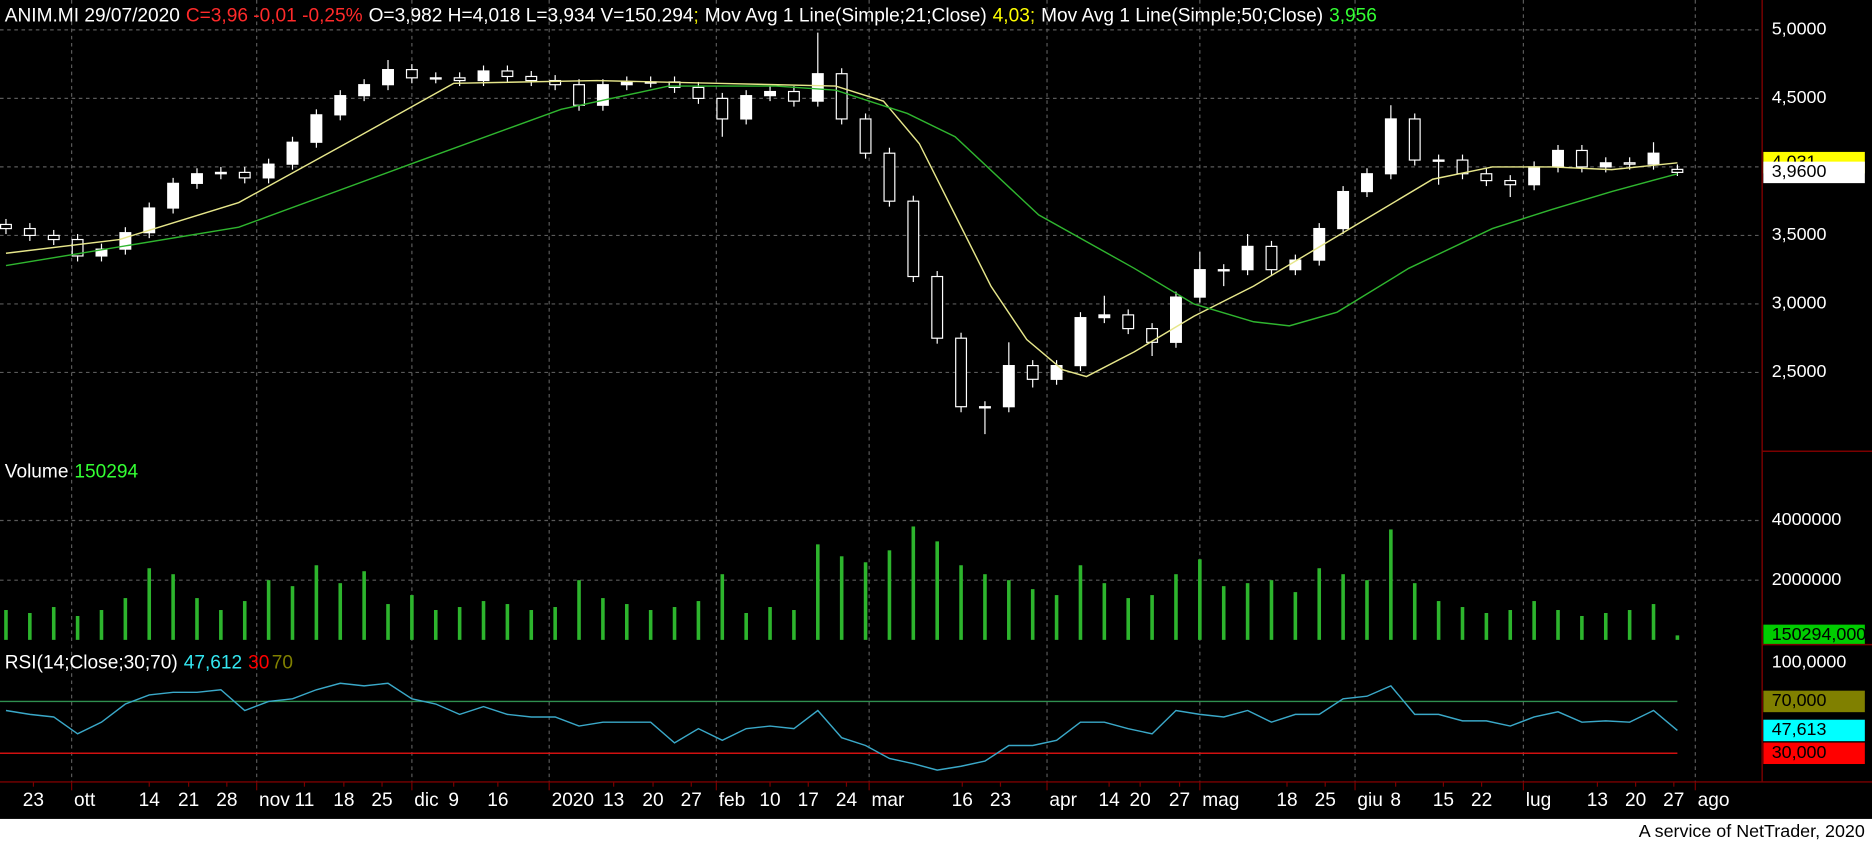  Describe the element at coordinates (274, 16) in the screenshot. I see `header-segment: C=3,96 -0,01 -0,25%` at that location.